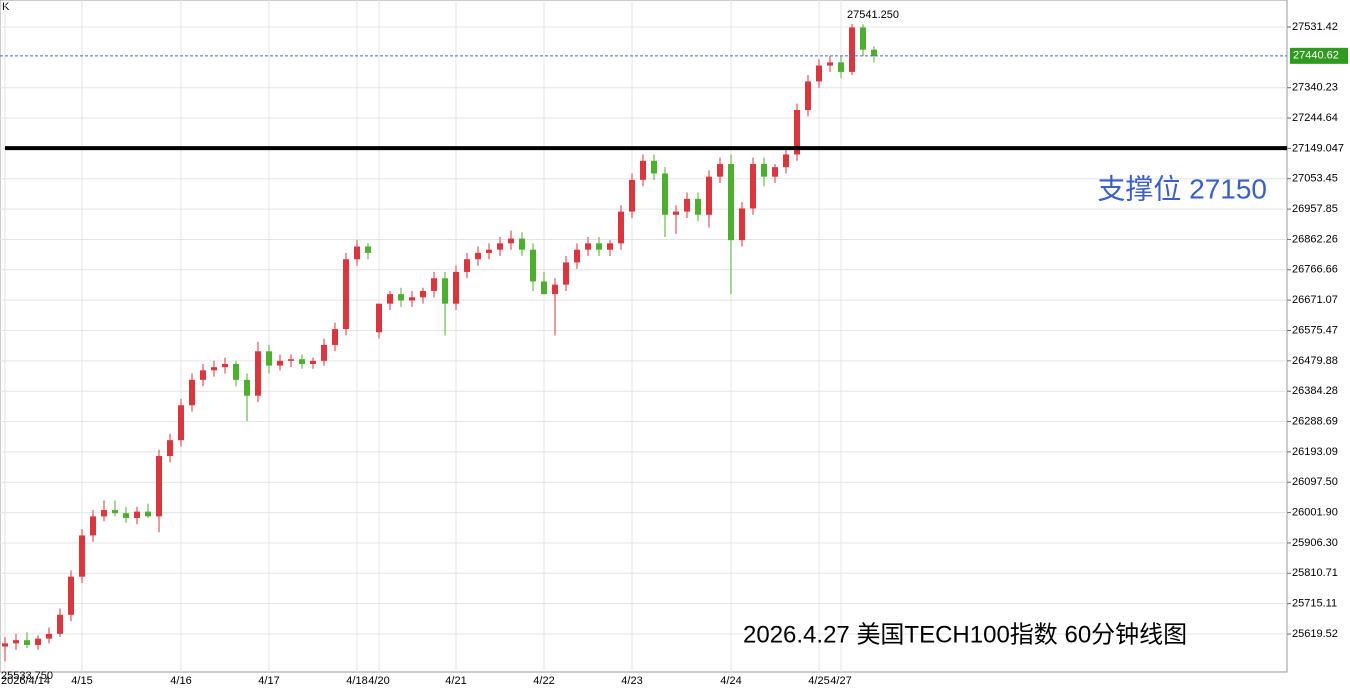 This screenshot has height=695, width=1350. I want to click on y-tick-label: 26957.85, so click(1315, 209).